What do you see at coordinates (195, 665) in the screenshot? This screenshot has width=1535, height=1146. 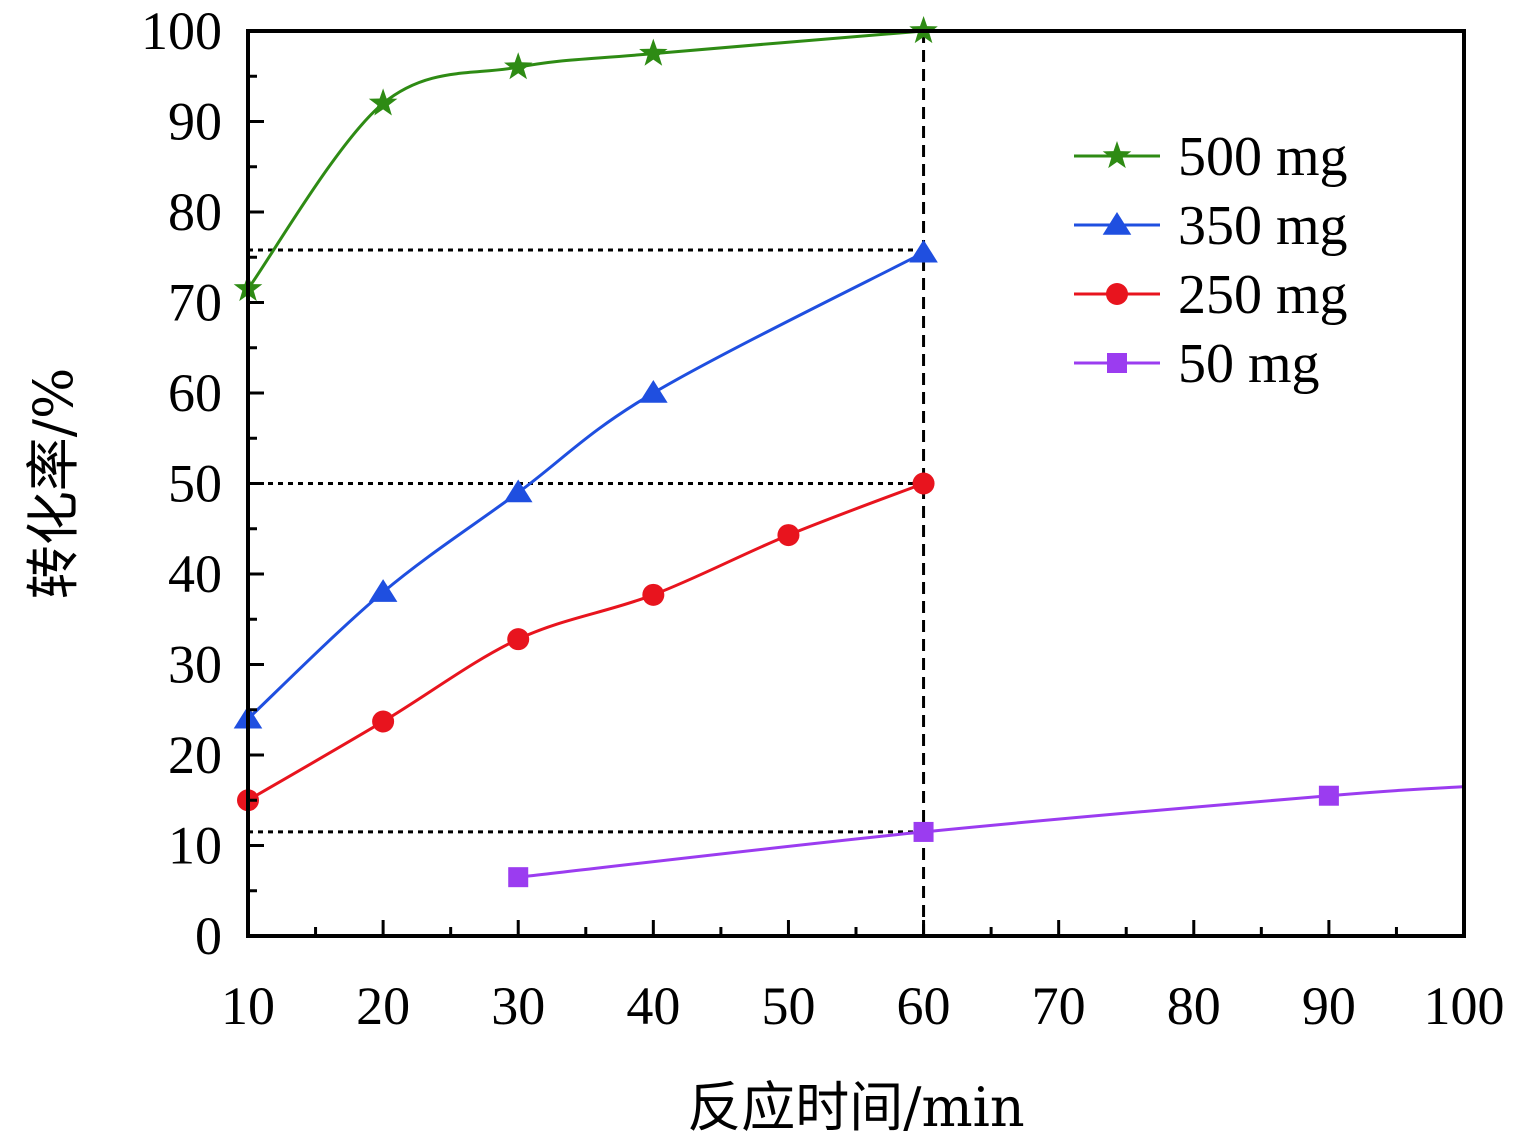 I see `y-tick-label: 30` at bounding box center [195, 665].